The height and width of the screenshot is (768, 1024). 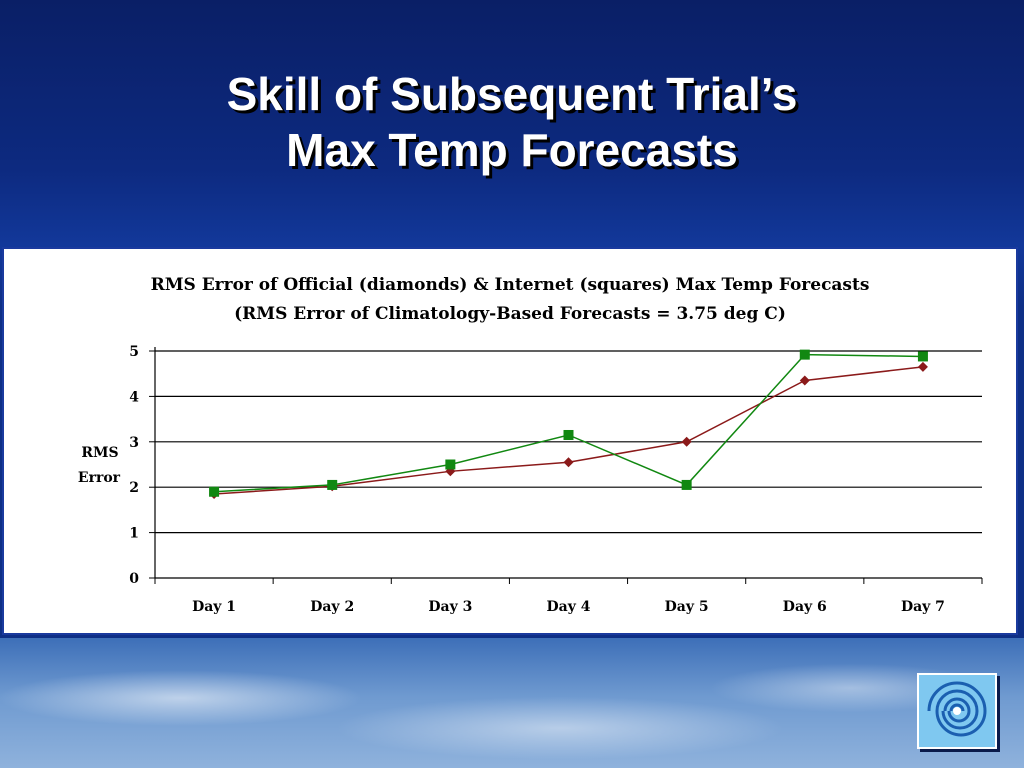 What do you see at coordinates (134, 352) in the screenshot?
I see `y-tick-label: 5` at bounding box center [134, 352].